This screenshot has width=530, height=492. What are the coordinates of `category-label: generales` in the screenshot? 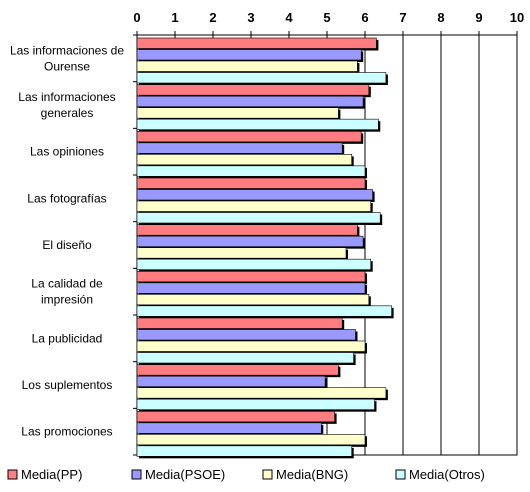 It's located at (67, 113).